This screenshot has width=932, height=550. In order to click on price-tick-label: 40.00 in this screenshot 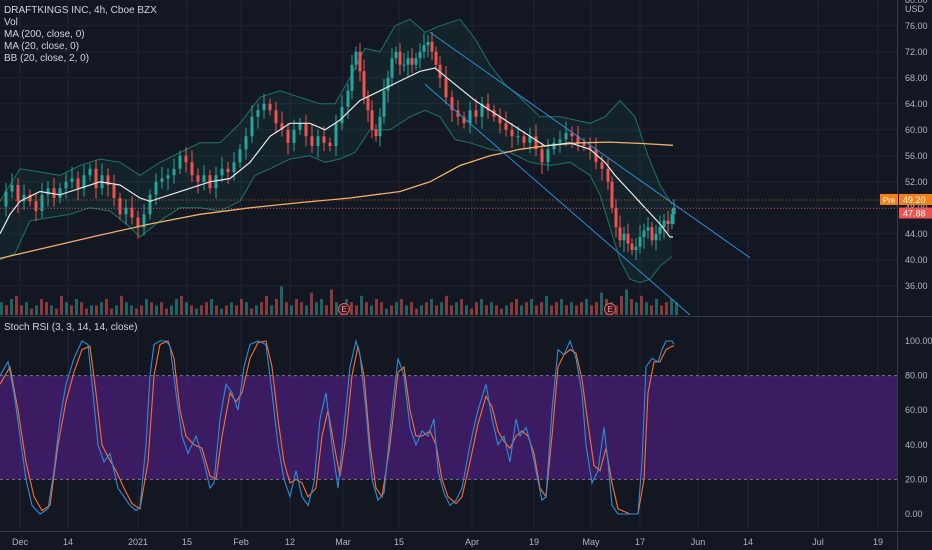, I will do `click(916, 260)`.